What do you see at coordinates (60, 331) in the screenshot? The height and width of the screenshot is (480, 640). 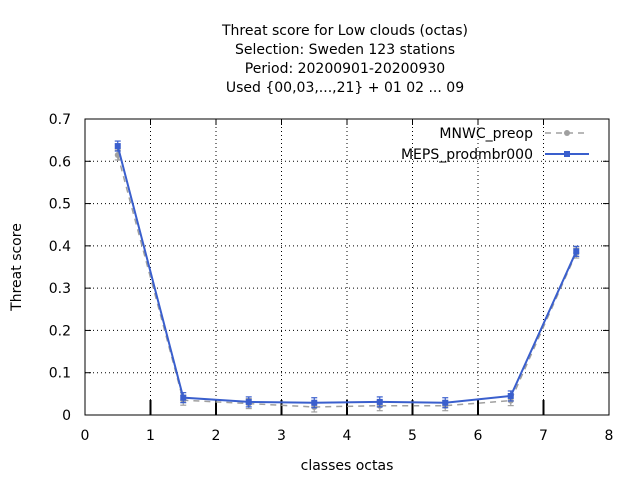 I see `y-tick-label: 0.2` at bounding box center [60, 331].